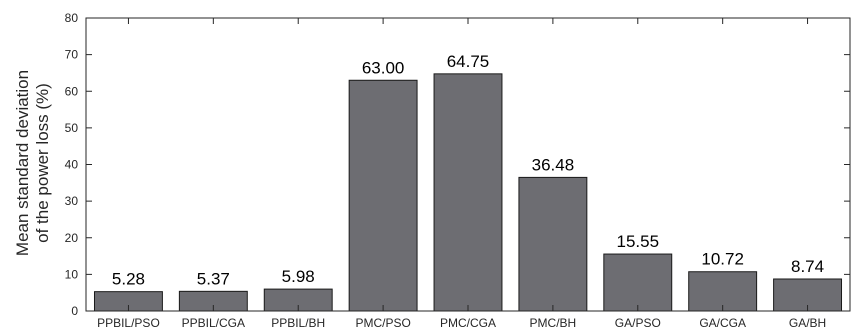 The height and width of the screenshot is (332, 866). What do you see at coordinates (638, 241) in the screenshot?
I see `data-label: 15.55` at bounding box center [638, 241].